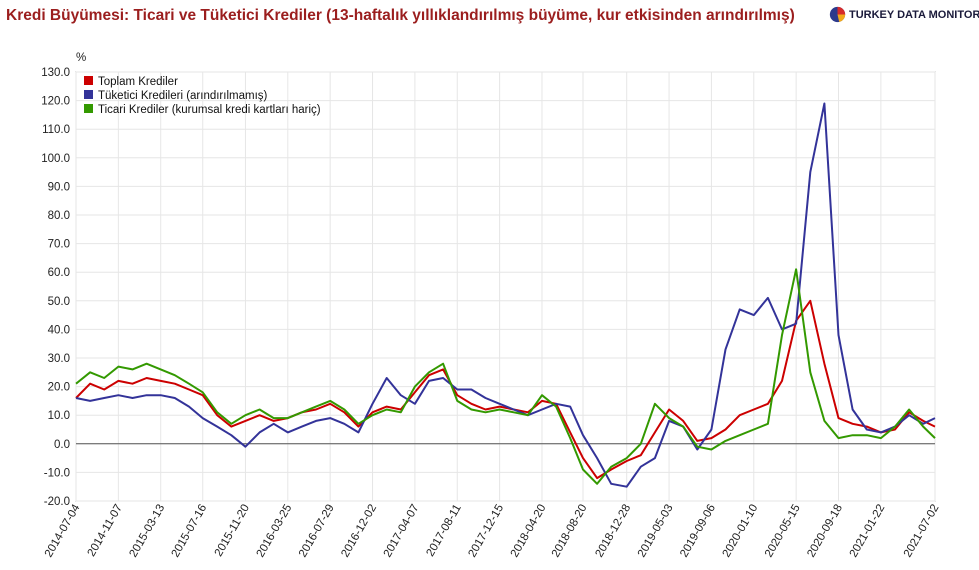 The image size is (979, 570). What do you see at coordinates (55, 102) in the screenshot?
I see `y-tick-label: 120.0` at bounding box center [55, 102].